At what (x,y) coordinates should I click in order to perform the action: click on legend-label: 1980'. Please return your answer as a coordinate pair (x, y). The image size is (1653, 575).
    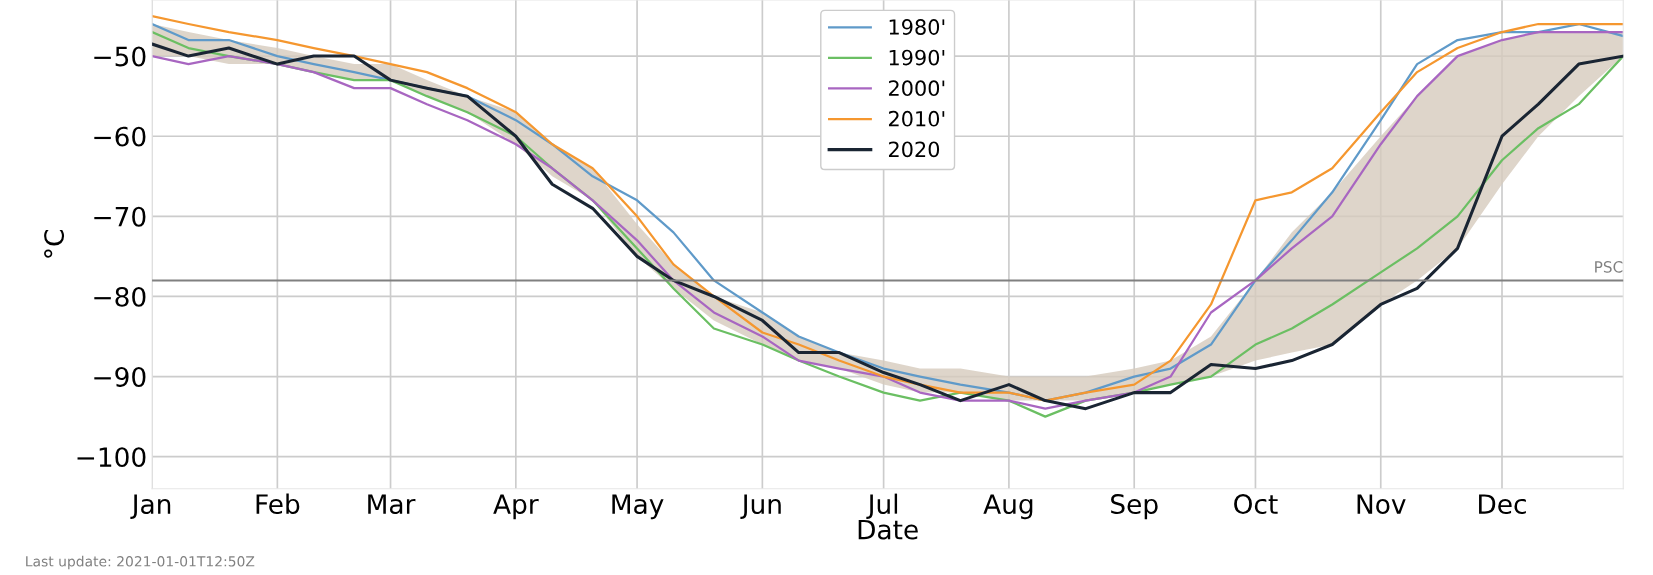
    Looking at the image, I should click on (917, 27).